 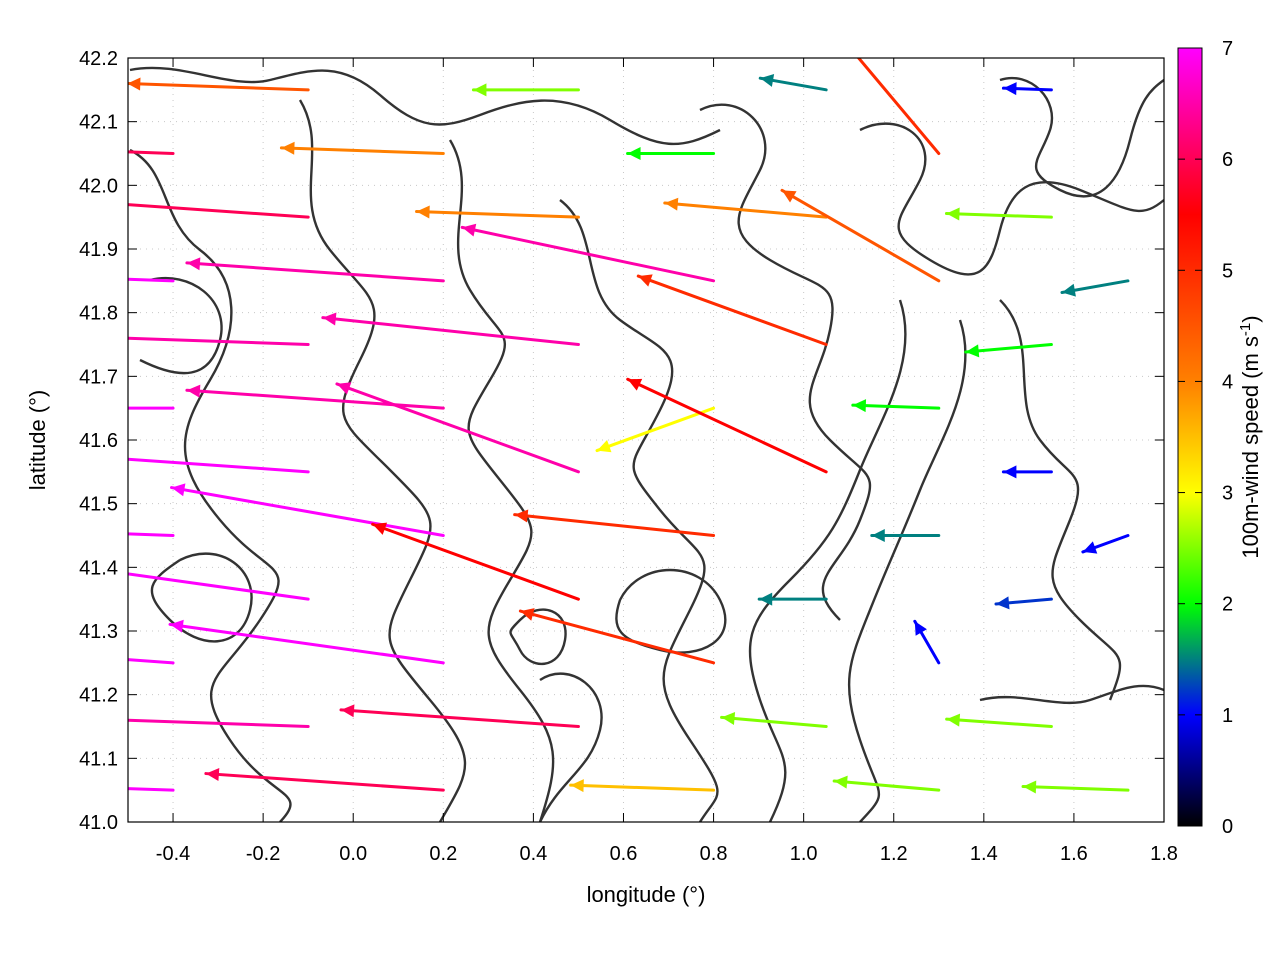 I want to click on colorbar-tick-label: 6, so click(x=1227, y=160).